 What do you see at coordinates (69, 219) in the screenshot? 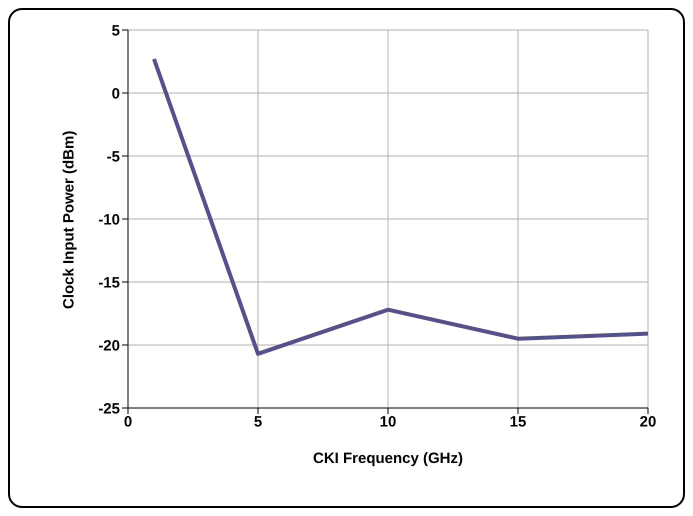
I see `y-axis-title: Clock Input Power (dBm)` at bounding box center [69, 219].